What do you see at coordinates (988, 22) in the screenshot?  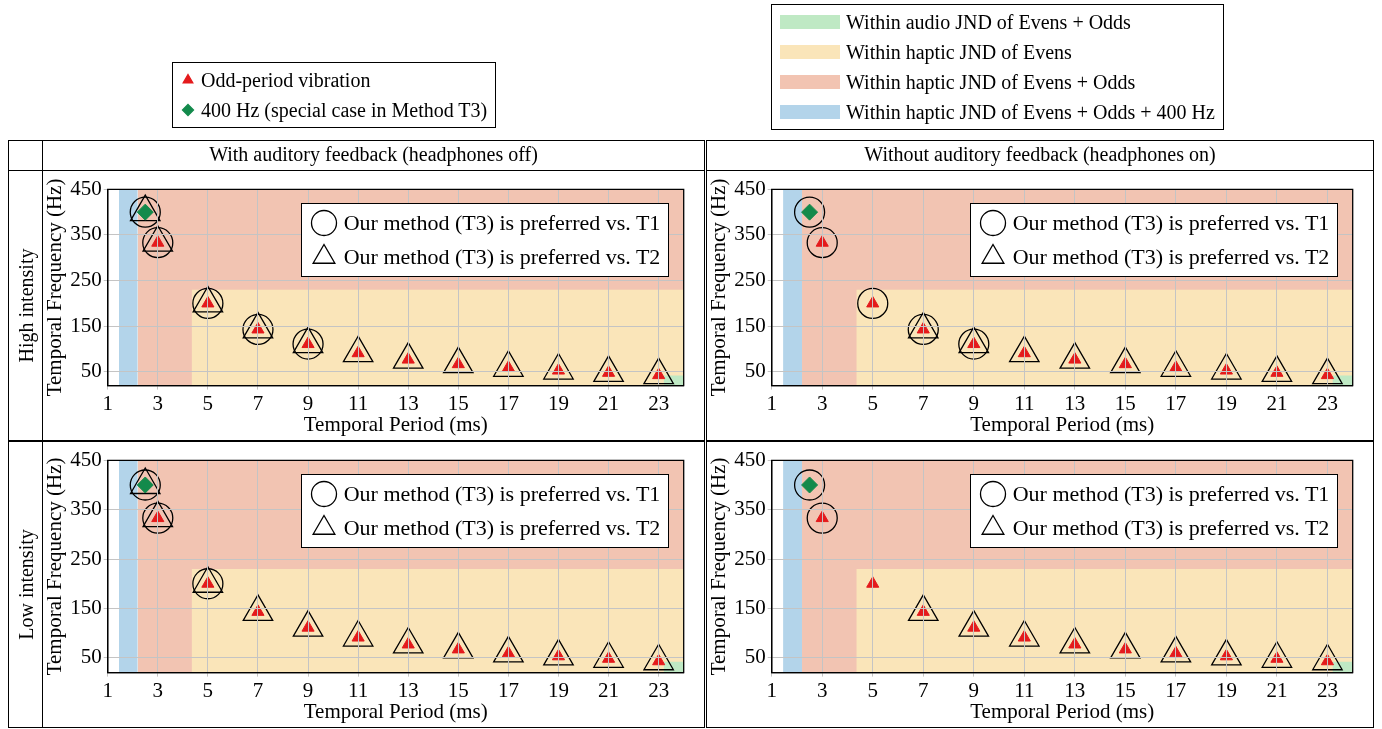 I see `legend-label: Within audio JND of Evens + Odds` at bounding box center [988, 22].